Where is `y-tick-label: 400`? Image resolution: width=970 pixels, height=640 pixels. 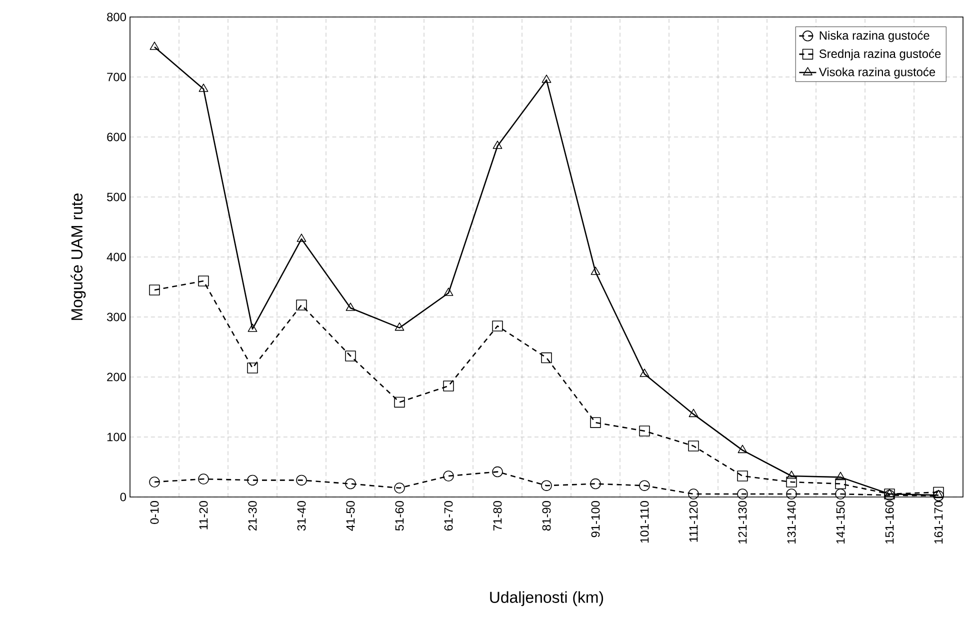
y-tick-label: 400 is located at coordinates (116, 257).